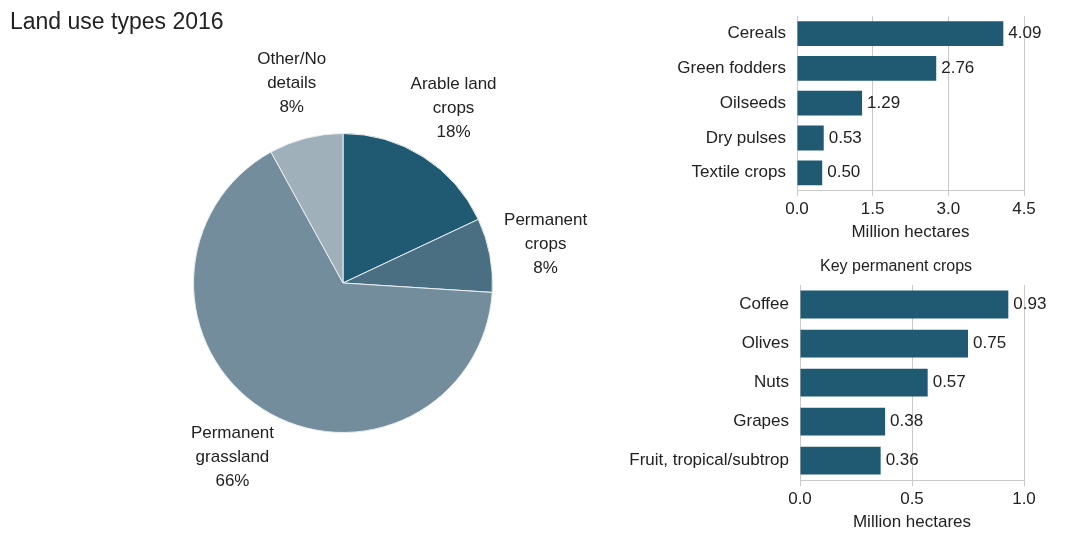  Describe the element at coordinates (872, 209) in the screenshot. I see `x-tick-label: 1.5` at that location.